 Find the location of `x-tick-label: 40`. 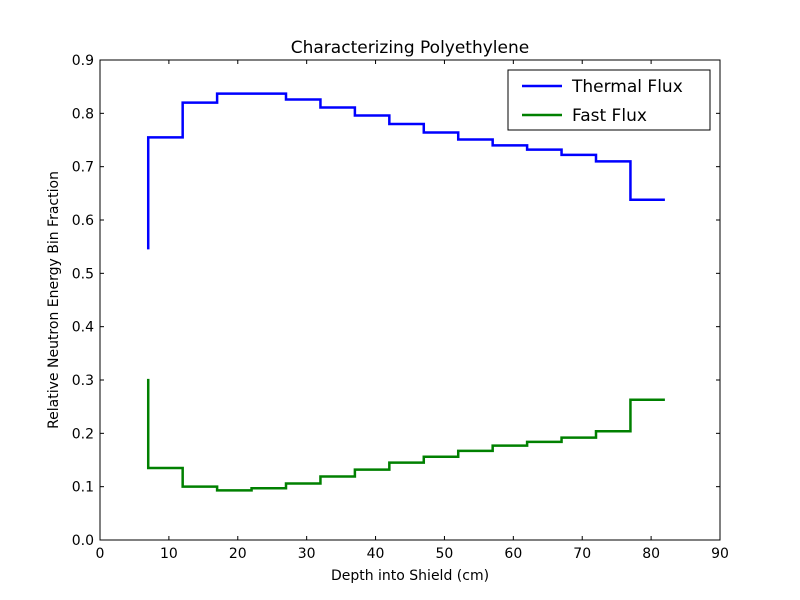

x-tick-label: 40 is located at coordinates (376, 554).